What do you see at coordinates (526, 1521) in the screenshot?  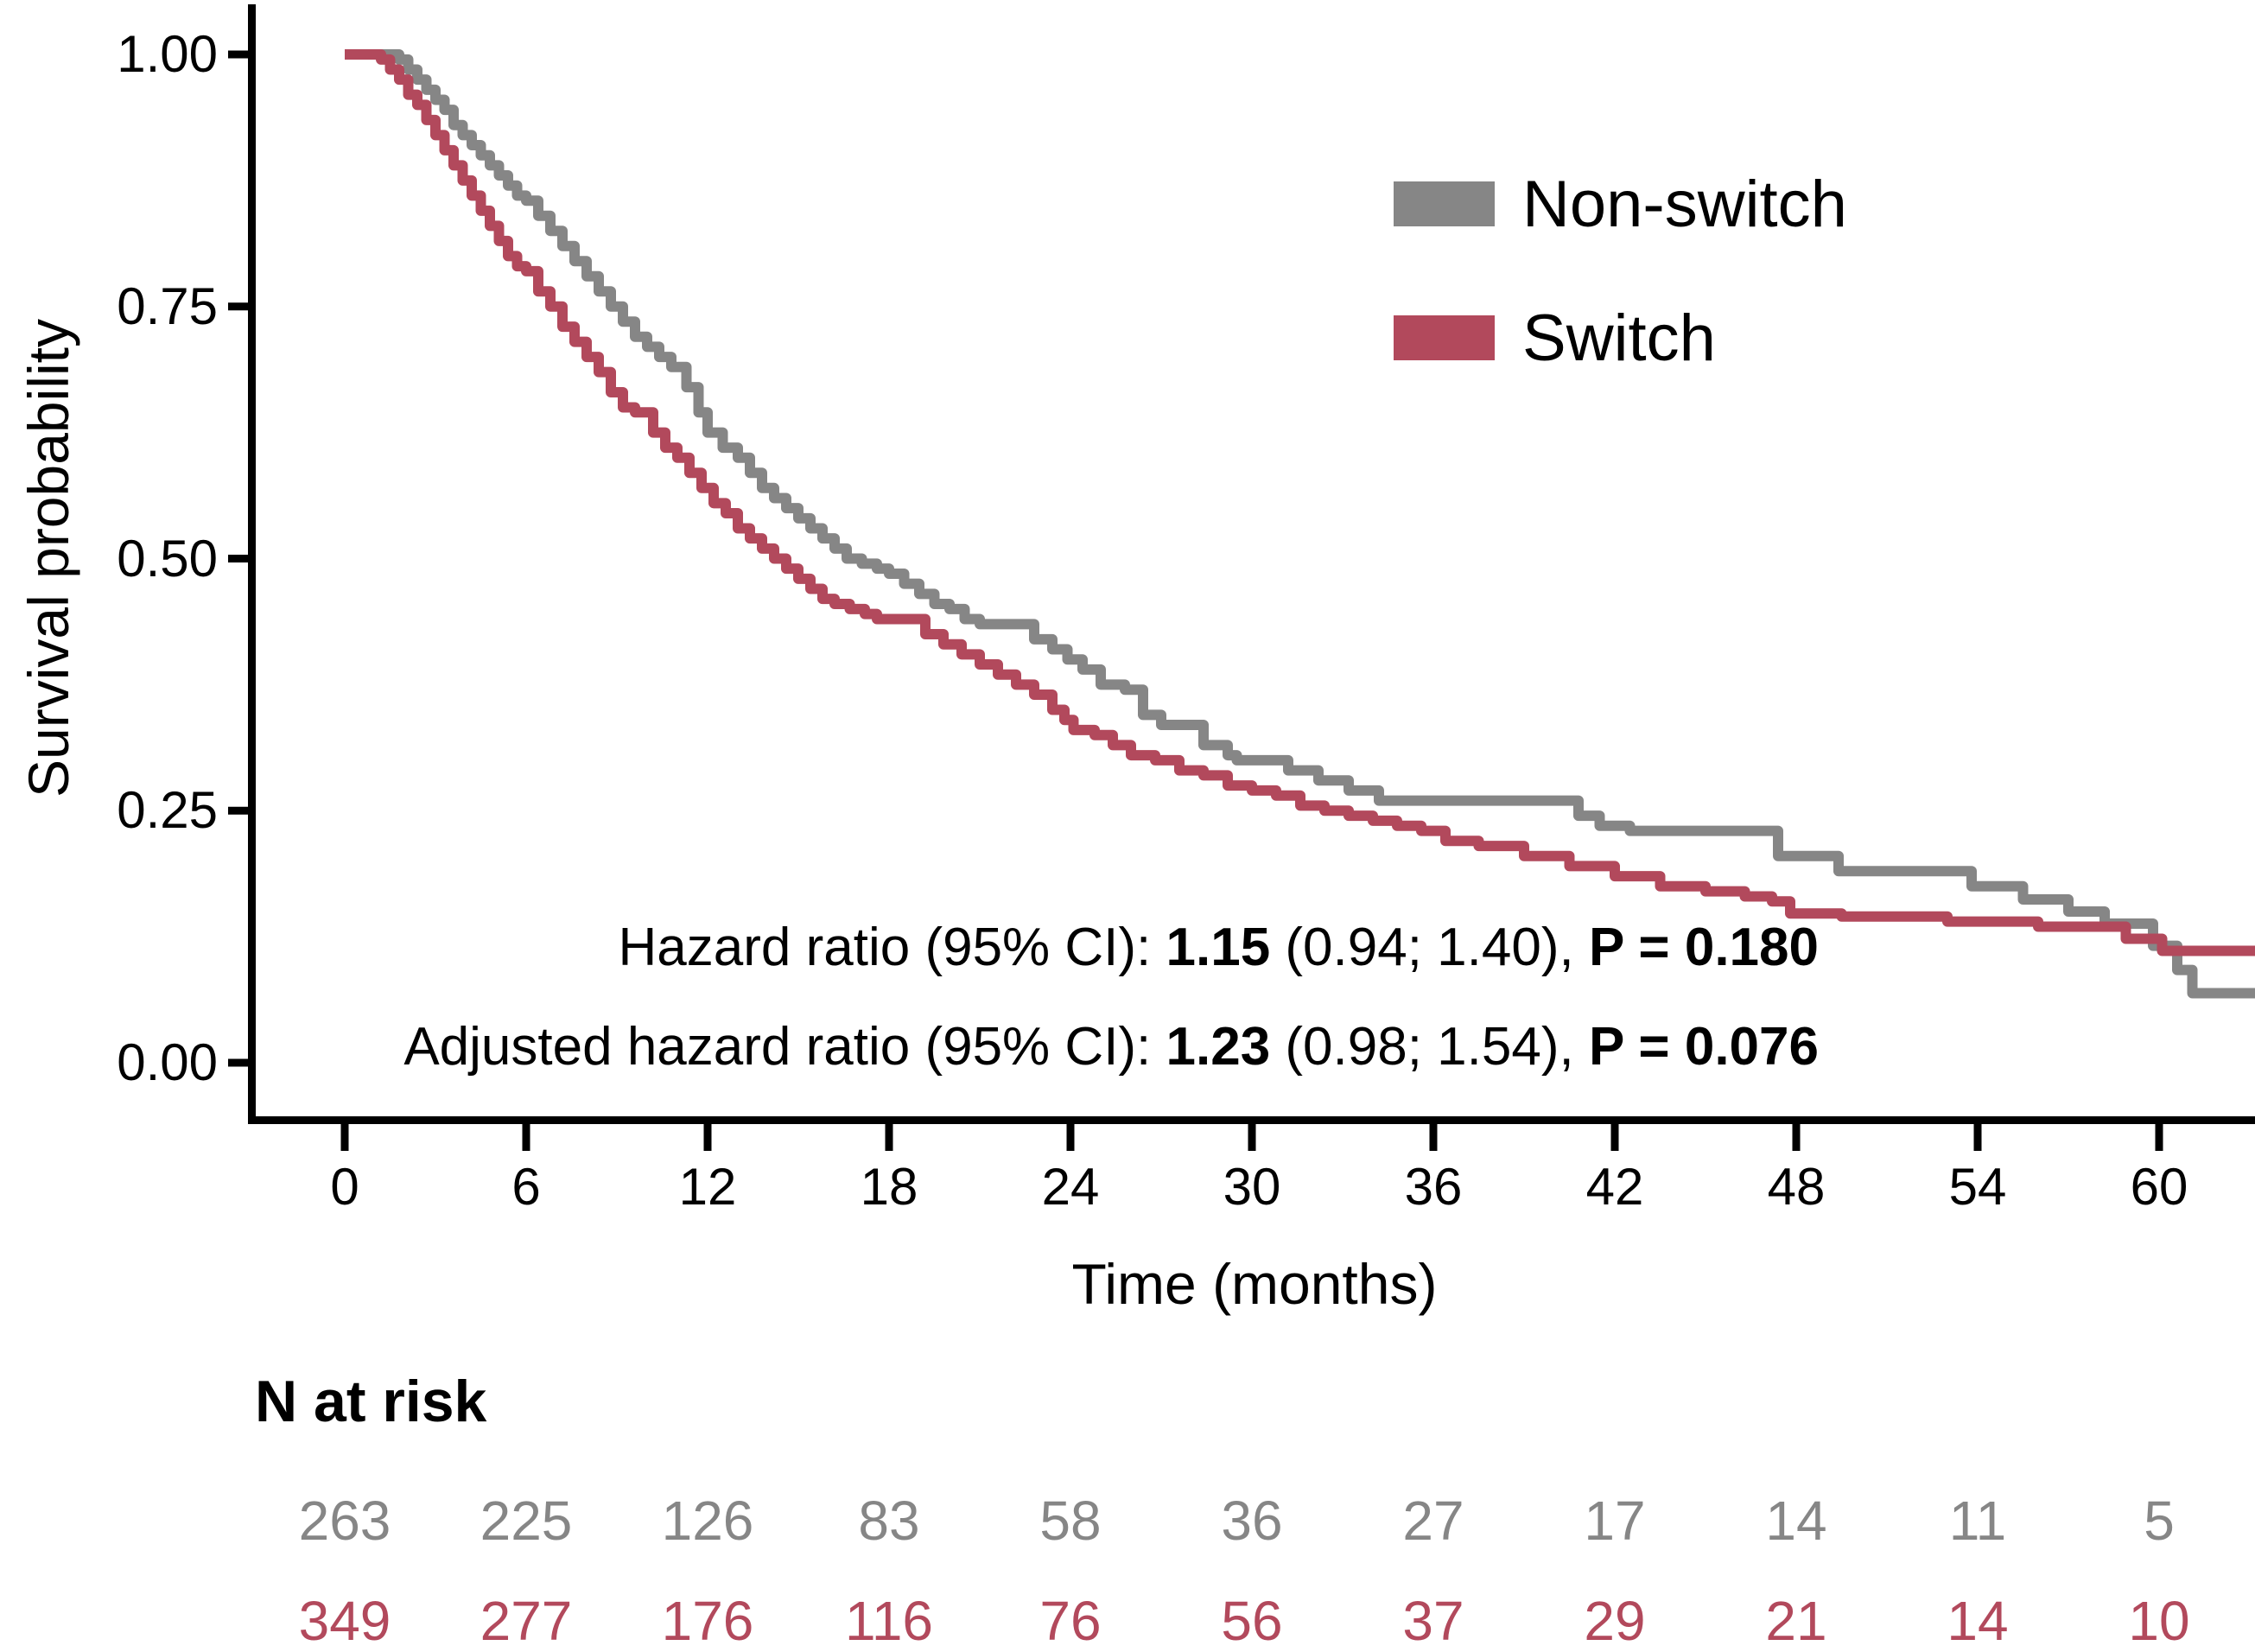 I see `risk-count-non-switch: 225` at bounding box center [526, 1521].